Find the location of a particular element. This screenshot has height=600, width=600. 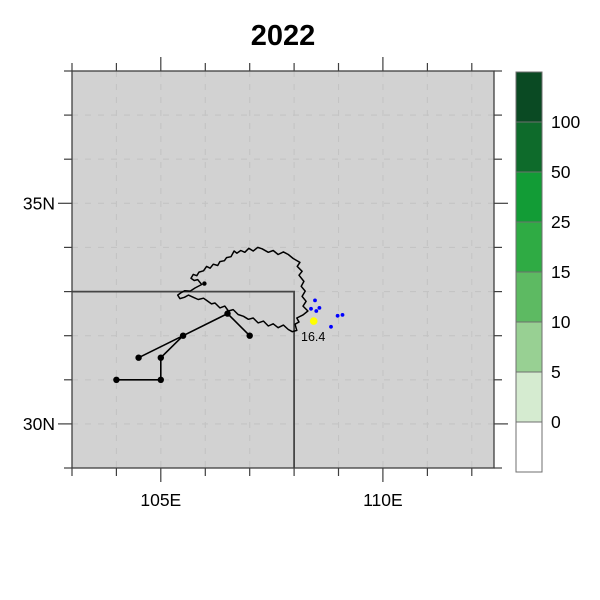

y-axis-tick-label: 35N is located at coordinates (39, 203).